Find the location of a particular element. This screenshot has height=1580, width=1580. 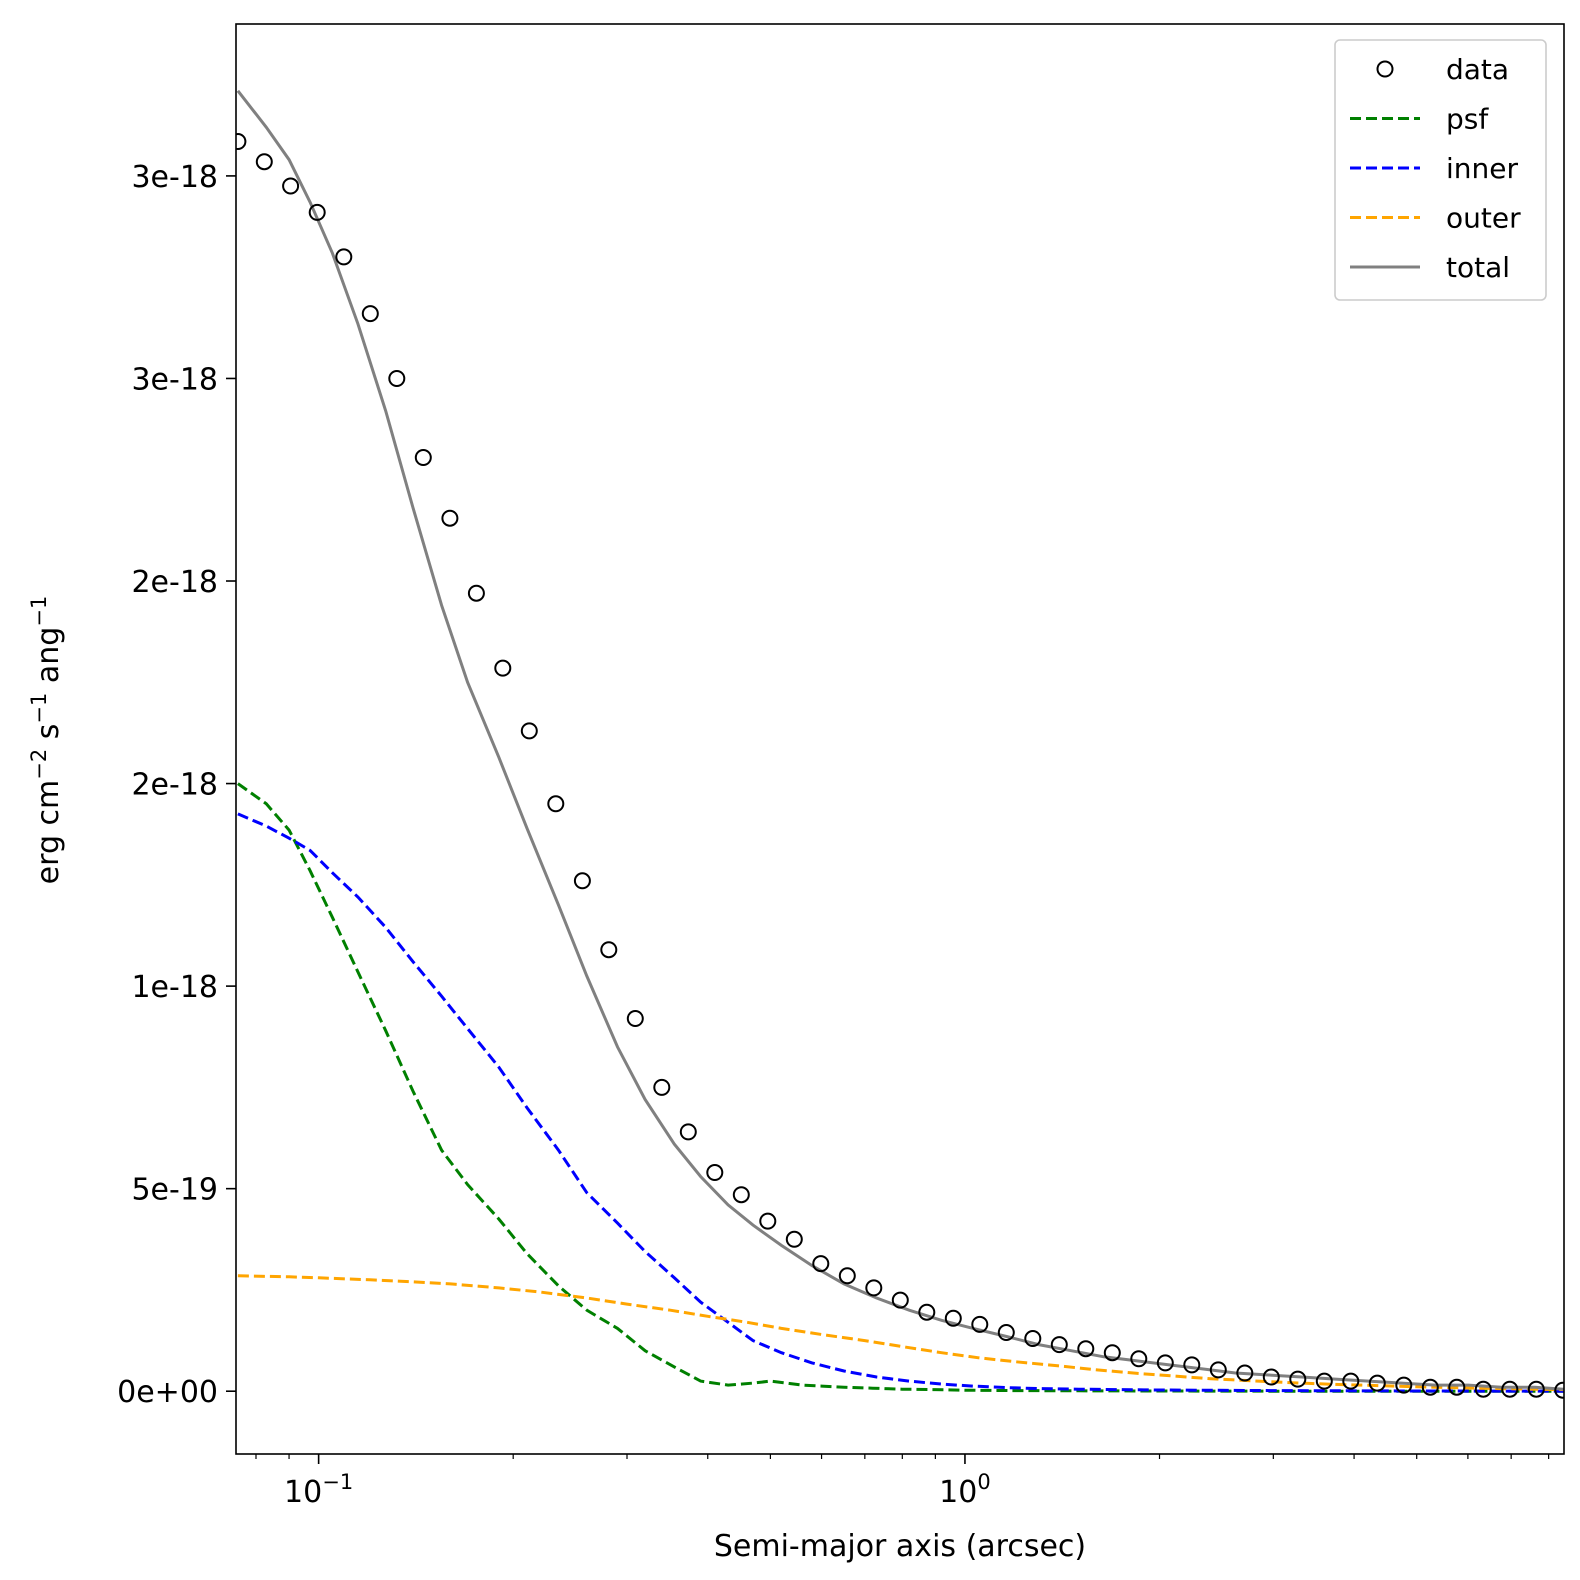

y-tick-label: 1e-18 is located at coordinates (174, 987).